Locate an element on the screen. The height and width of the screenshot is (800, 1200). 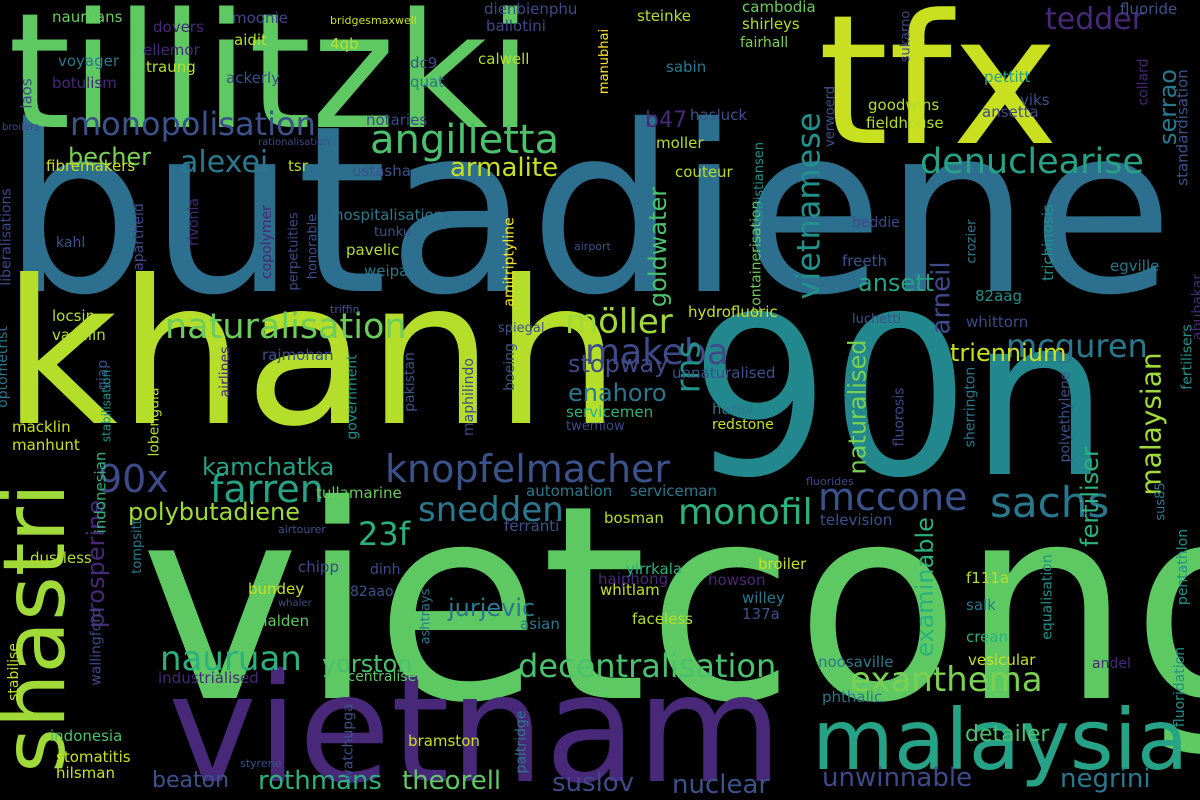
word-kamchatka: kamchatka is located at coordinates (268, 467).